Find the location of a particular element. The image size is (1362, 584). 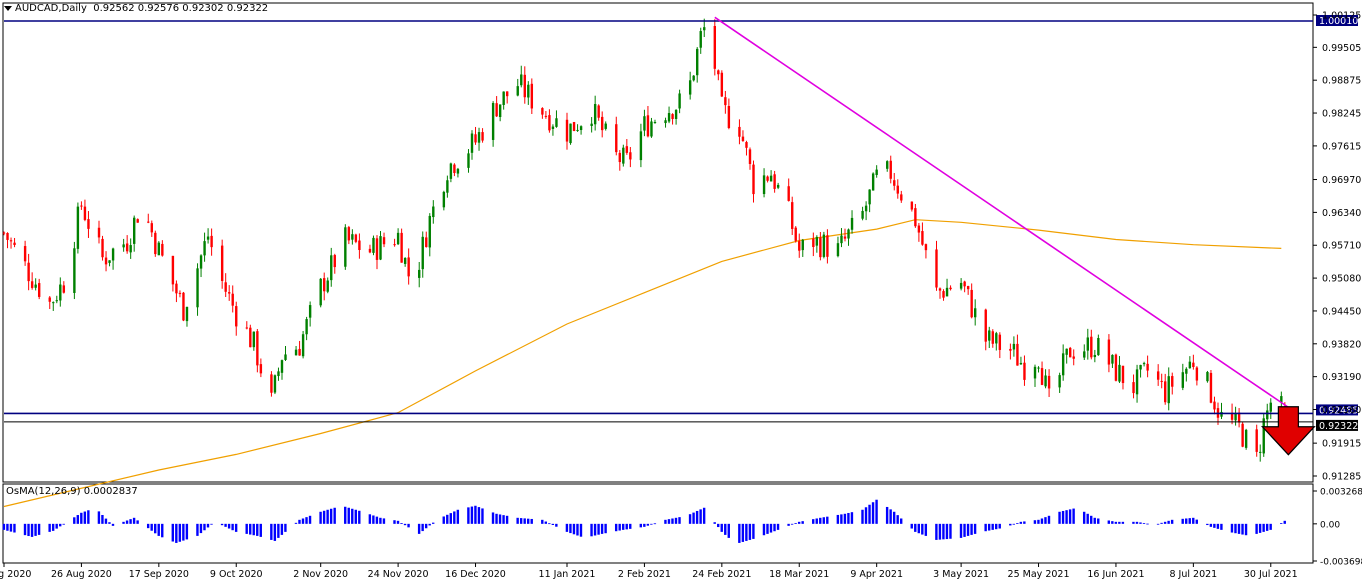

price-tag-label: 0.92485 is located at coordinates (1338, 410).